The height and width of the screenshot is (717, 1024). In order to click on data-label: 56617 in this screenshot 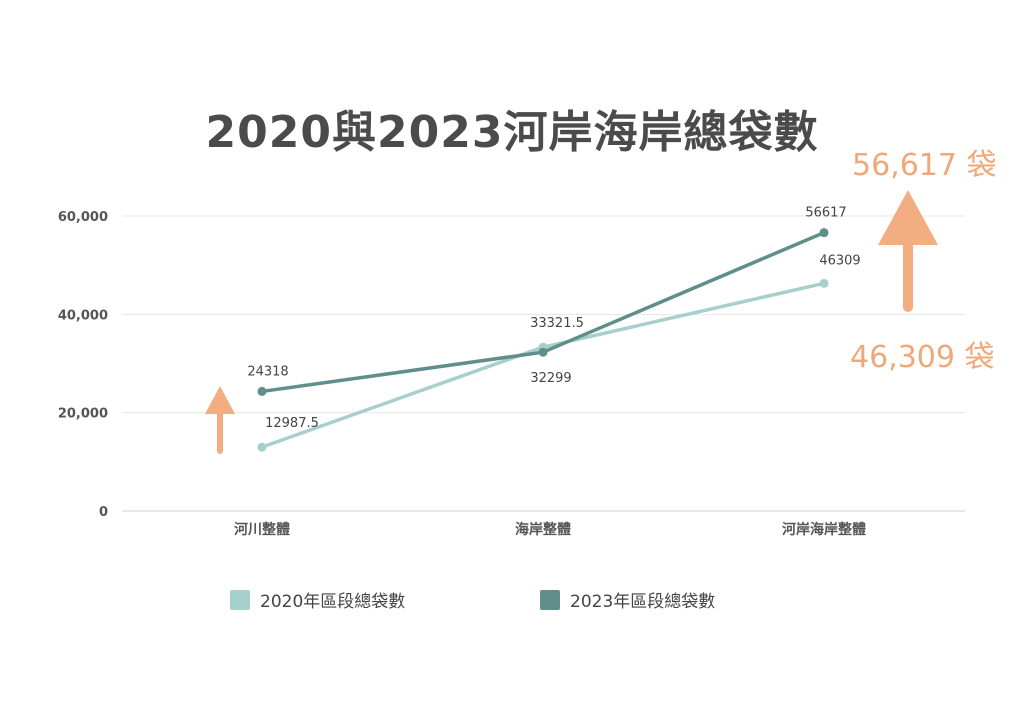, I will do `click(825, 213)`.